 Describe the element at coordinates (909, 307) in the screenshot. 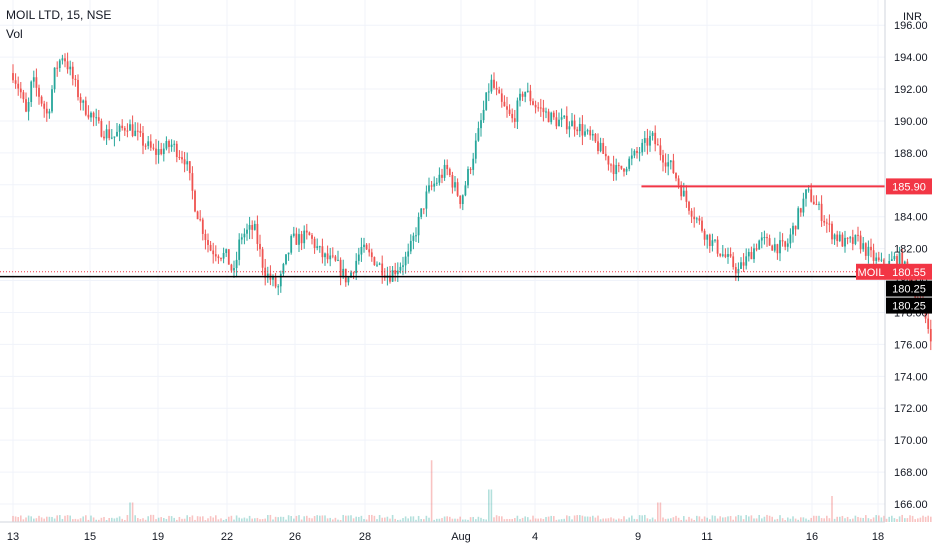

I see `crosshair-price-badge-2-text: 180.25` at that location.